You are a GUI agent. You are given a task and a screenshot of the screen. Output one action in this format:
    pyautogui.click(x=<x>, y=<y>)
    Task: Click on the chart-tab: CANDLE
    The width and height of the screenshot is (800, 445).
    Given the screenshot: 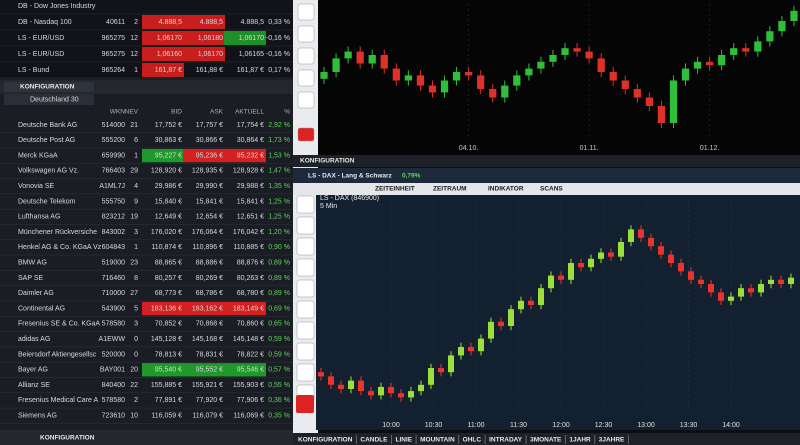 What is the action you would take?
    pyautogui.click(x=374, y=440)
    